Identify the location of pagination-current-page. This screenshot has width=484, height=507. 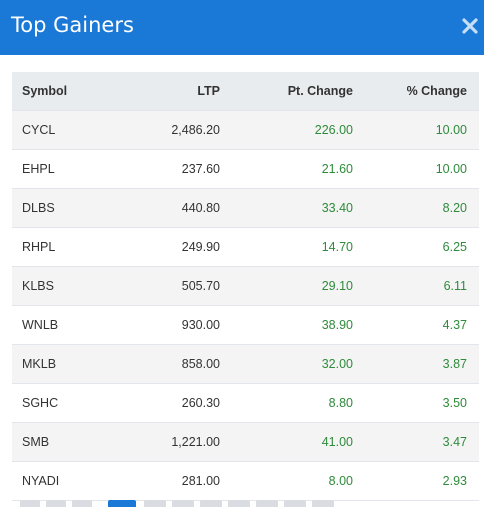
(122, 503).